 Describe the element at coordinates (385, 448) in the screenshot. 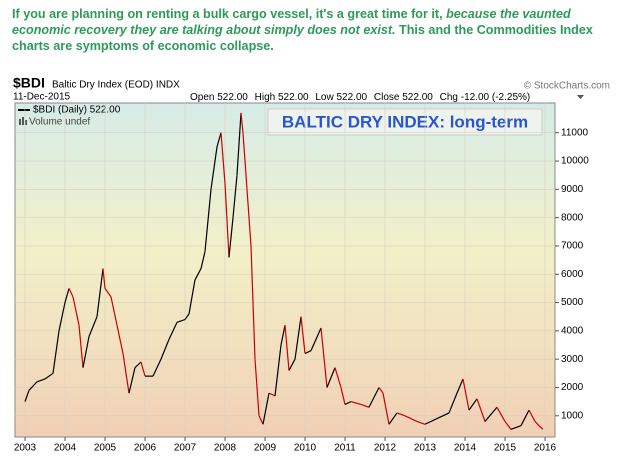

I see `x-tick-label: 2012` at that location.